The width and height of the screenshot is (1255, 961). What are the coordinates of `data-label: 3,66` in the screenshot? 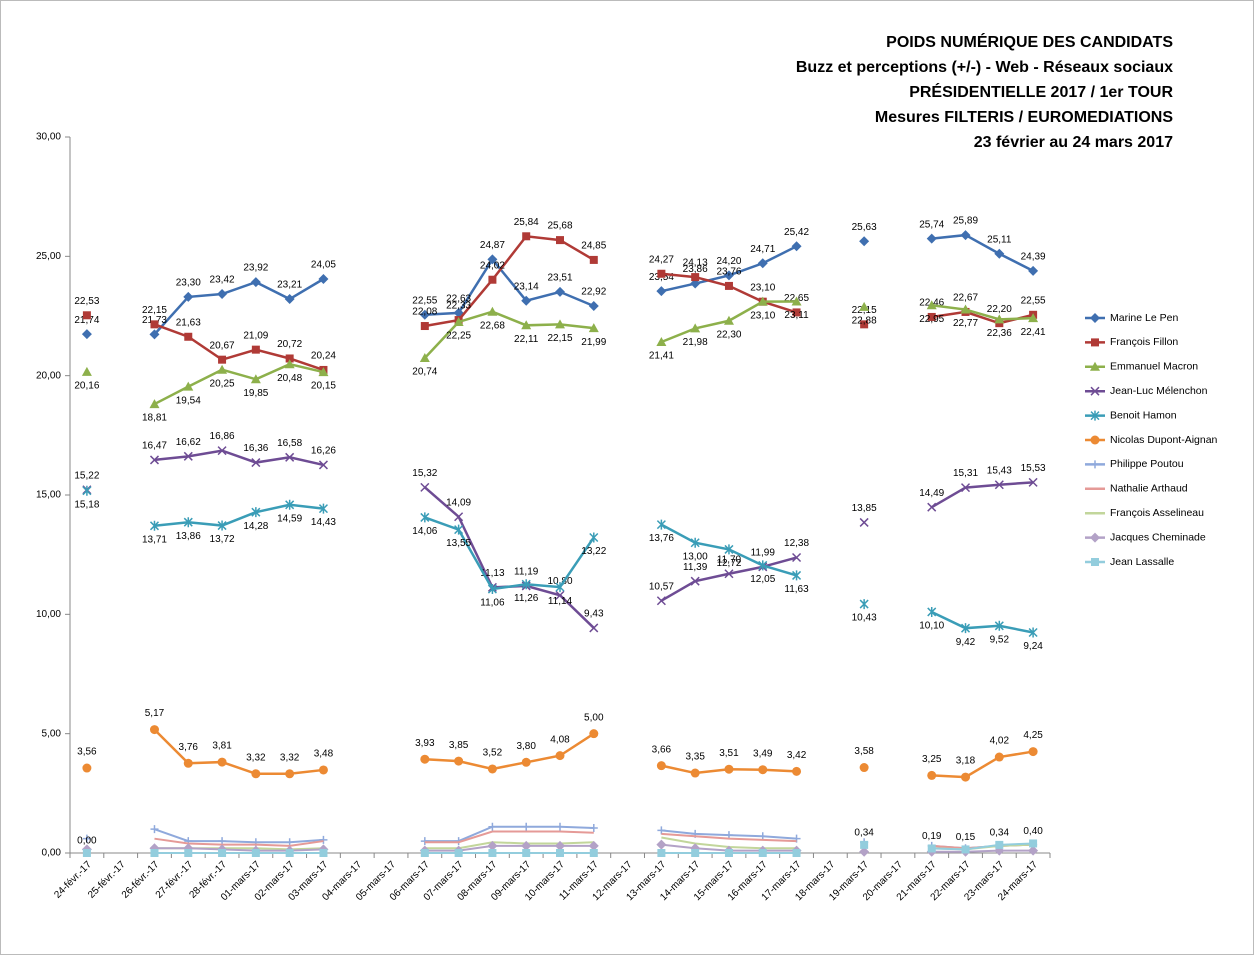 It's located at (662, 749).